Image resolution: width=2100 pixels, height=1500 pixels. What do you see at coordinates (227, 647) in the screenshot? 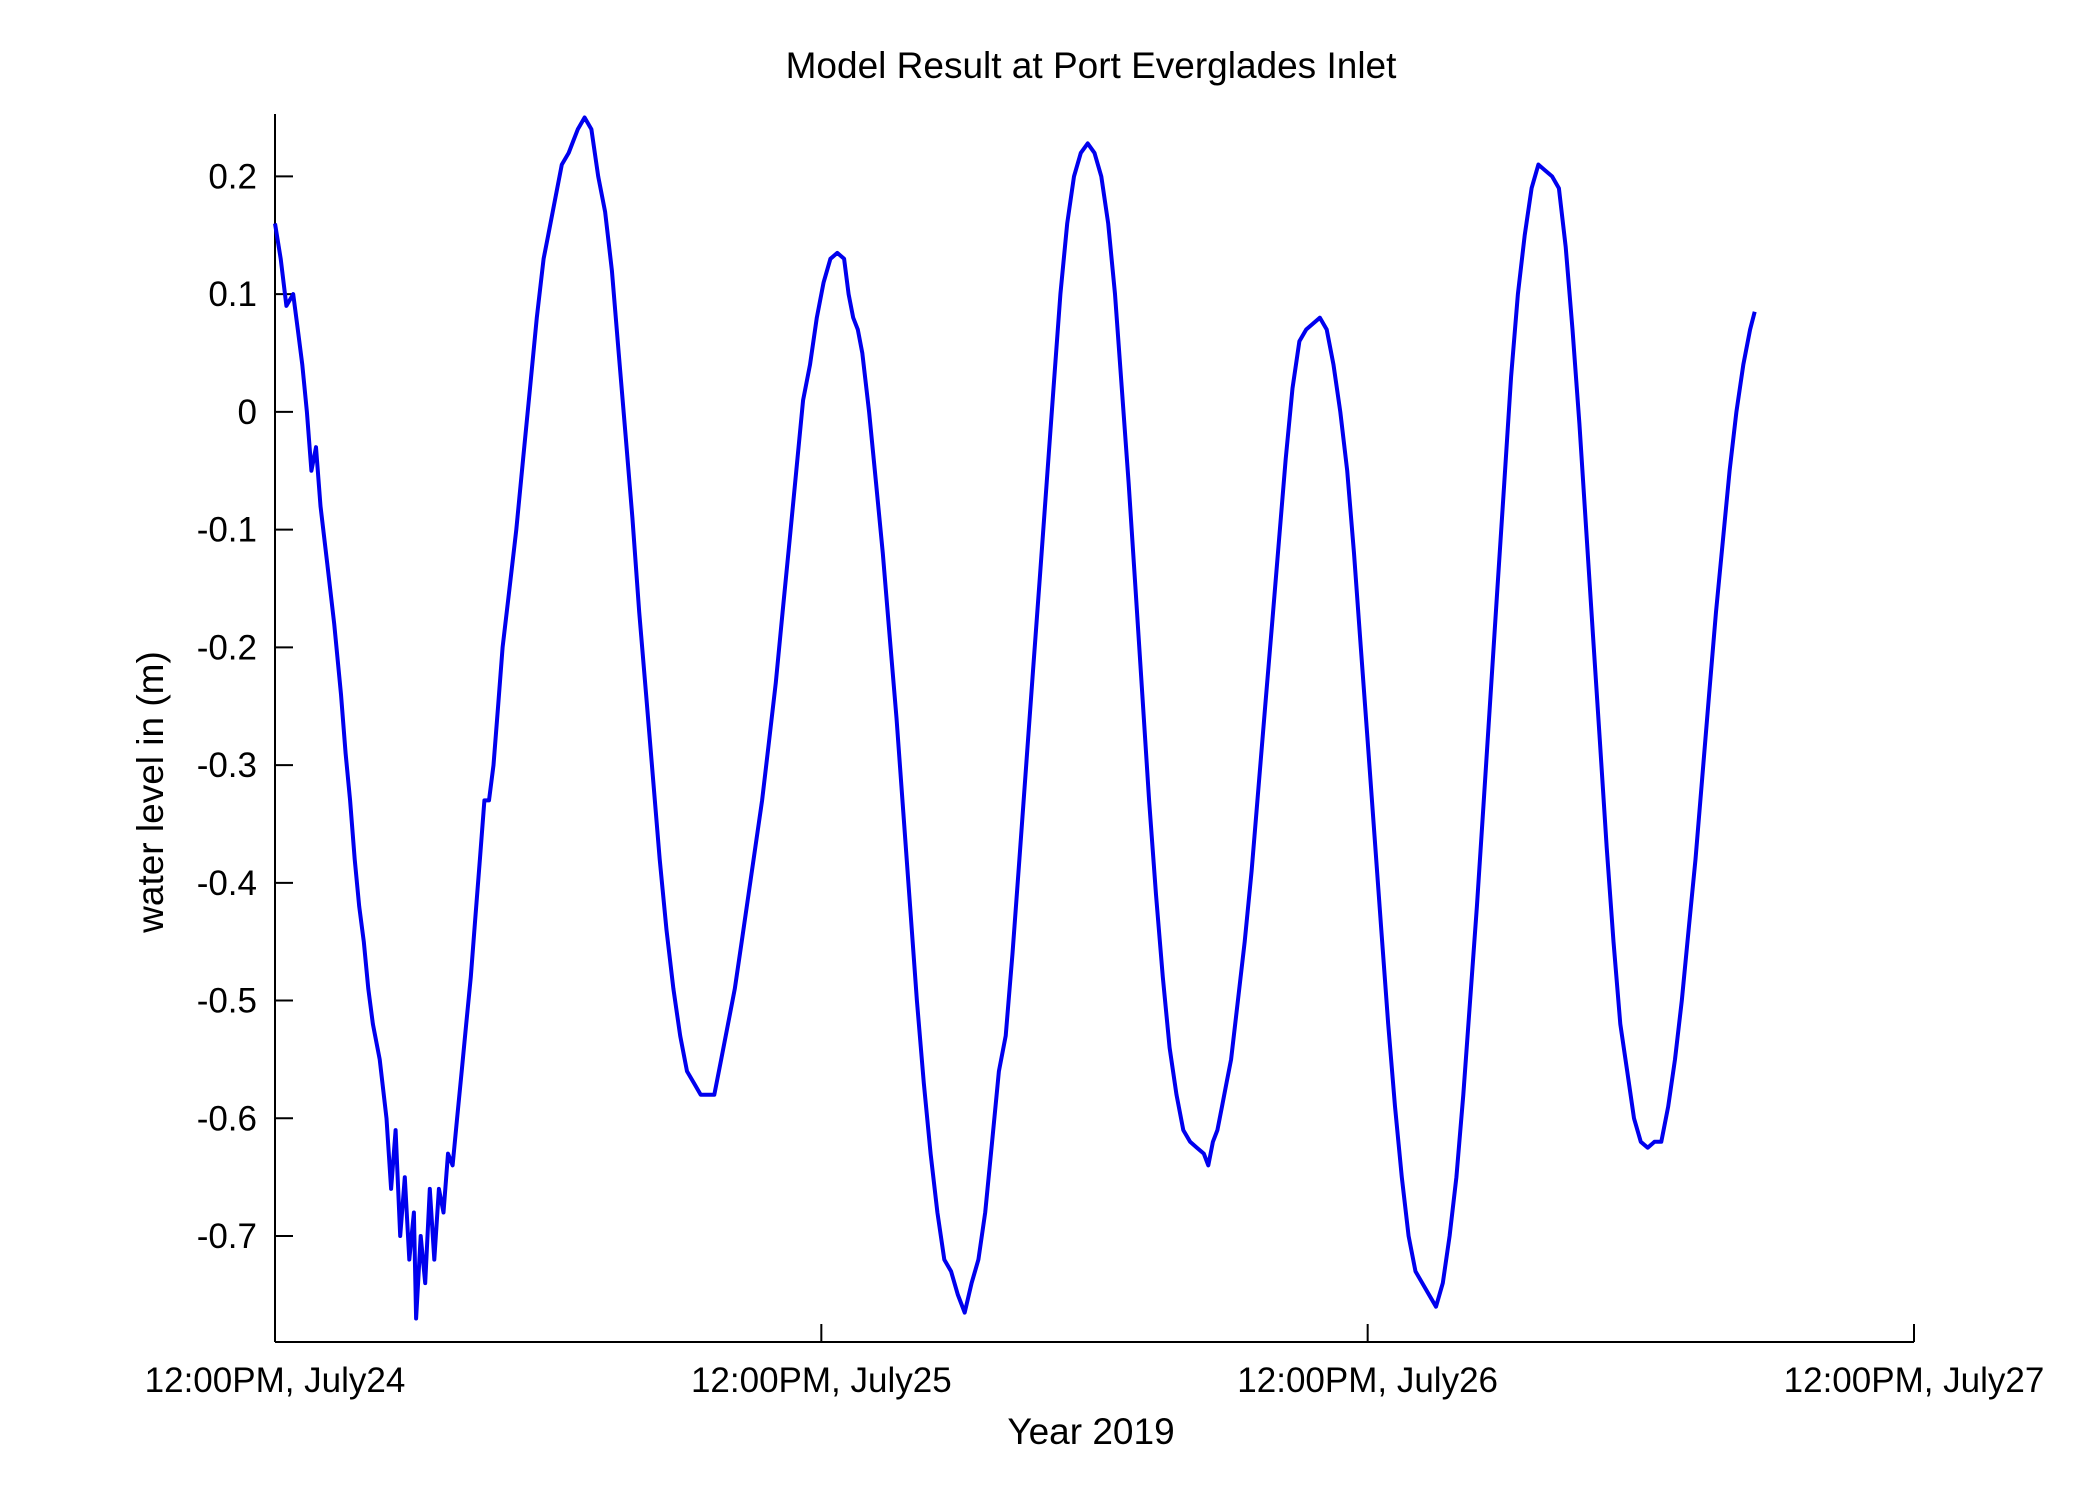
I see `y-tick-label: -0.2` at bounding box center [227, 647].